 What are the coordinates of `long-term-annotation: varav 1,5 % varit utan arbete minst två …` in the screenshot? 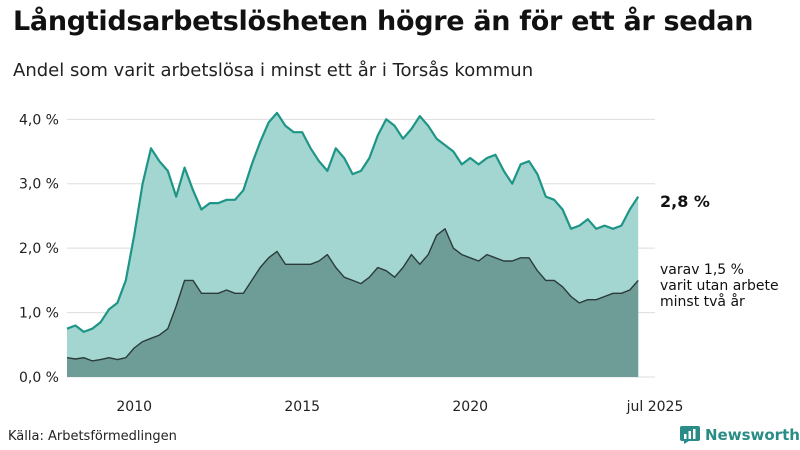 It's located at (719, 286).